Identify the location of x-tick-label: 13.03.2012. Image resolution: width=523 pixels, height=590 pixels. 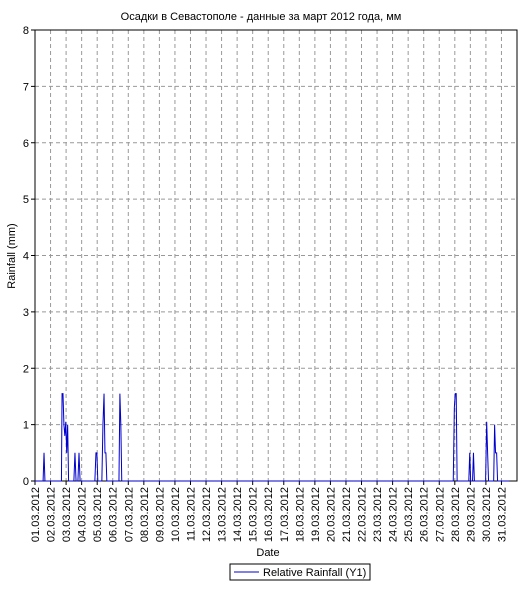
(223, 514).